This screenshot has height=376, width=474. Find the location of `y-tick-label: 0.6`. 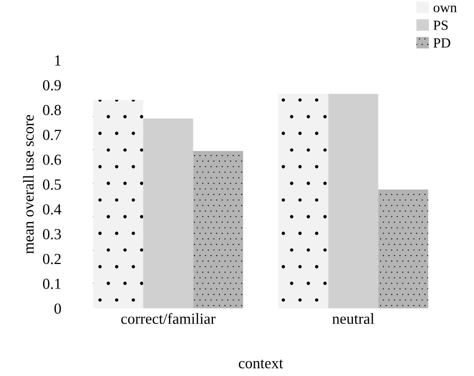

y-tick-label: 0.6 is located at coordinates (52, 159).